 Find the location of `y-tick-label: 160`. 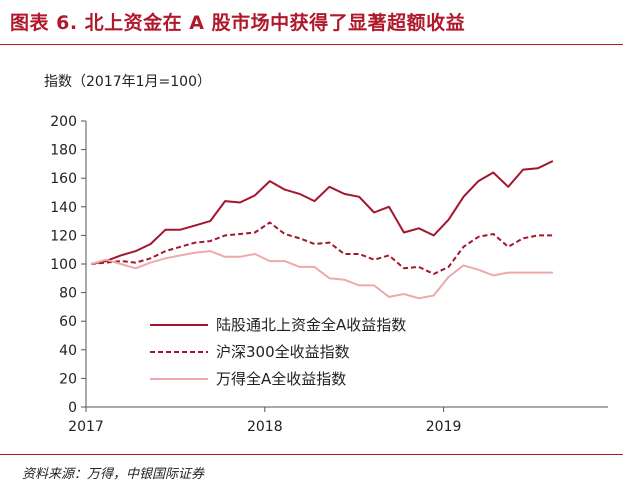

y-tick-label: 160 is located at coordinates (63, 179).